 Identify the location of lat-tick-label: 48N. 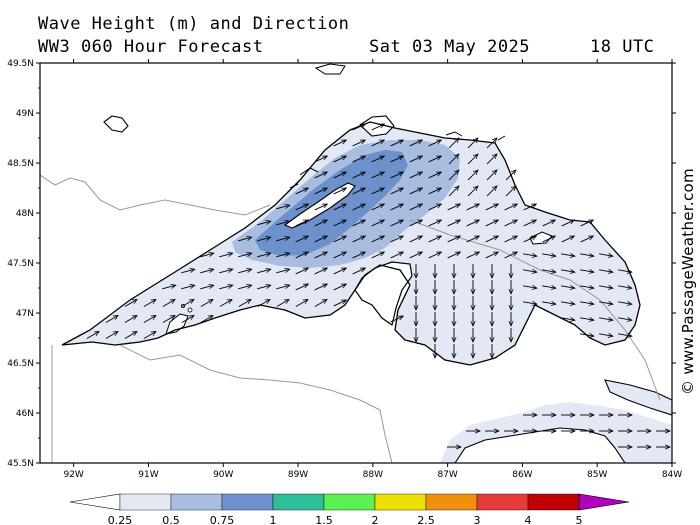
(25, 214).